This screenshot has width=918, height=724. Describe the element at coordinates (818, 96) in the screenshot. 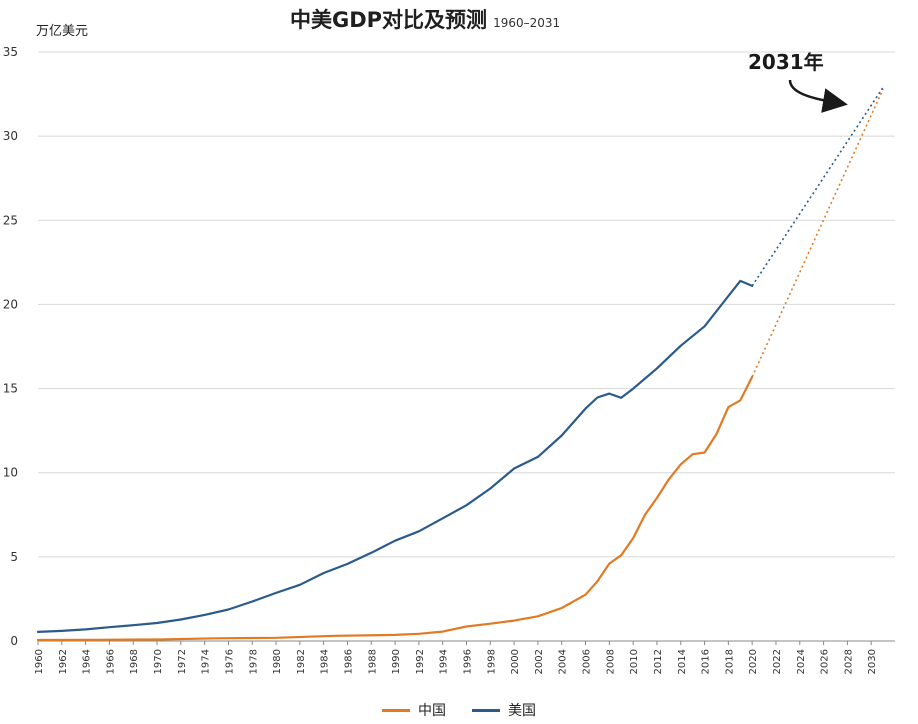

I see `annotation-arrow` at that location.